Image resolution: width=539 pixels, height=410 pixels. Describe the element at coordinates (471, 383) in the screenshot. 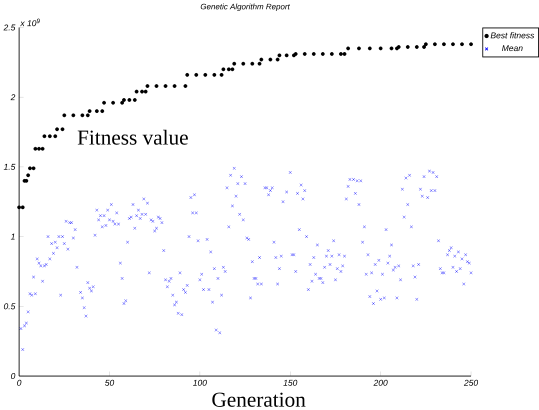

I see `x-tick-label: 250` at that location.